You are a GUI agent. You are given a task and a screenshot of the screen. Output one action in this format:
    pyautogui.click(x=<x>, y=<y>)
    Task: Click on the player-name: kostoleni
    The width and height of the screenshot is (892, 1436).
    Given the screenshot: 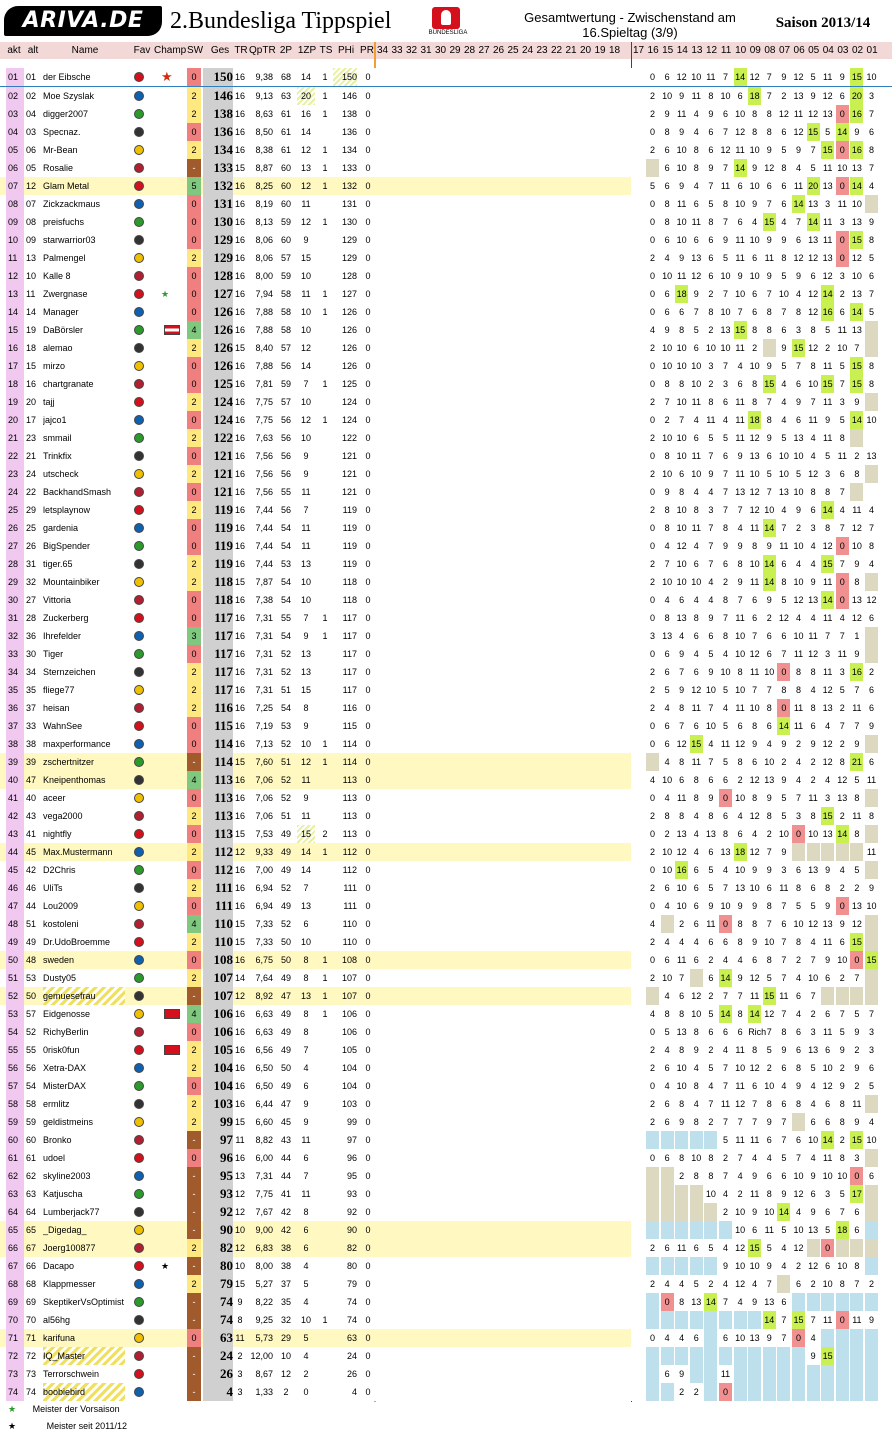 What is the action you would take?
    pyautogui.click(x=61, y=924)
    